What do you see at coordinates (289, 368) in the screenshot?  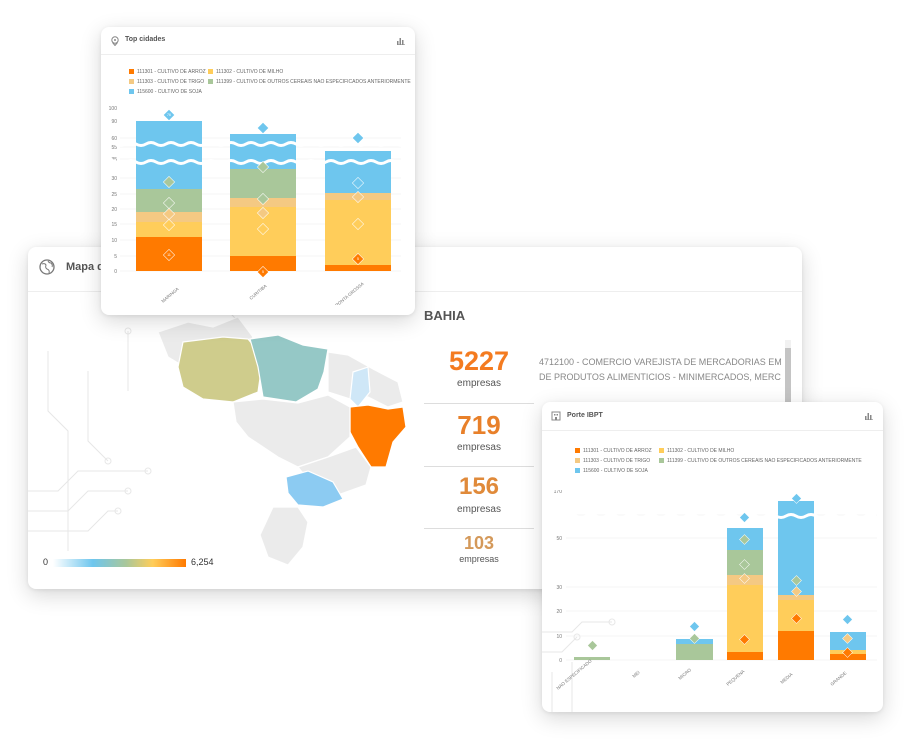 I see `state-para` at bounding box center [289, 368].